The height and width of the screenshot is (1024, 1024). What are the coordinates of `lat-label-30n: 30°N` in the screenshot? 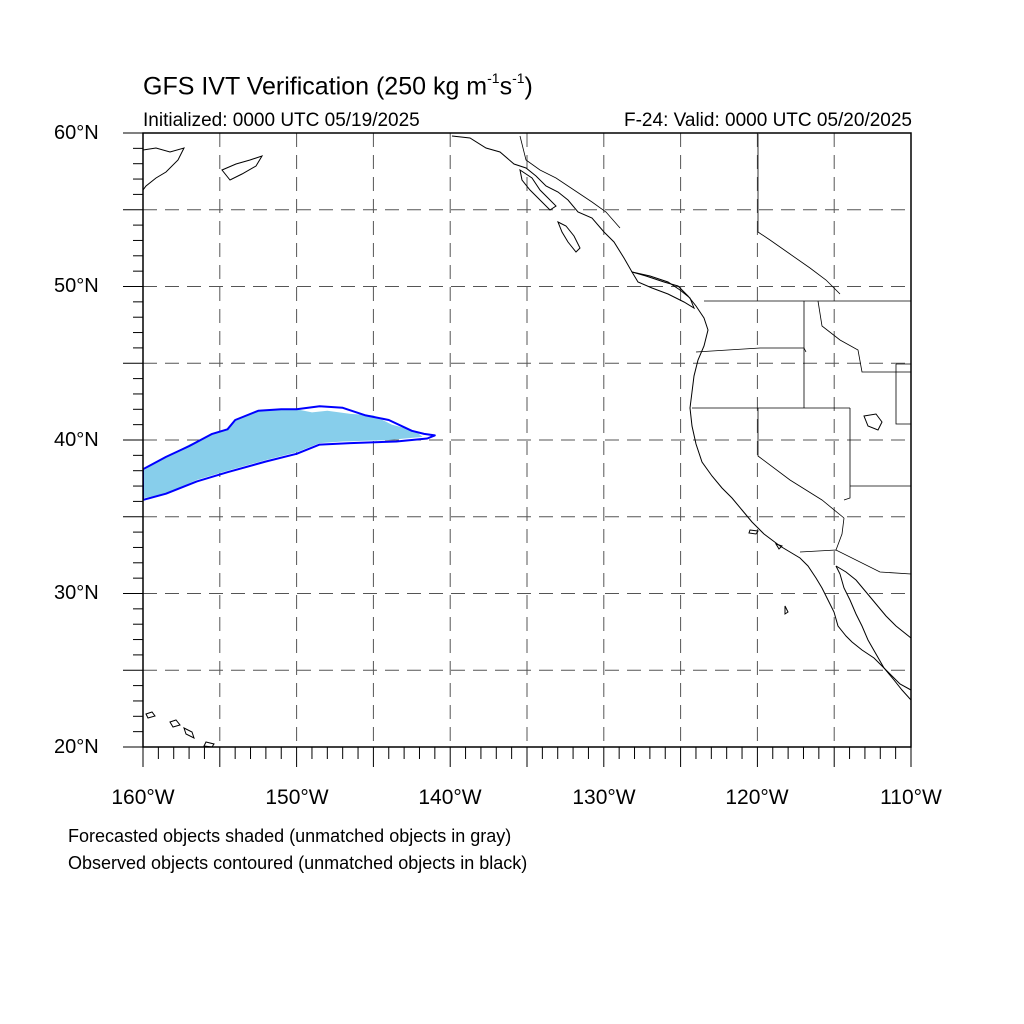 It's located at (76, 593).